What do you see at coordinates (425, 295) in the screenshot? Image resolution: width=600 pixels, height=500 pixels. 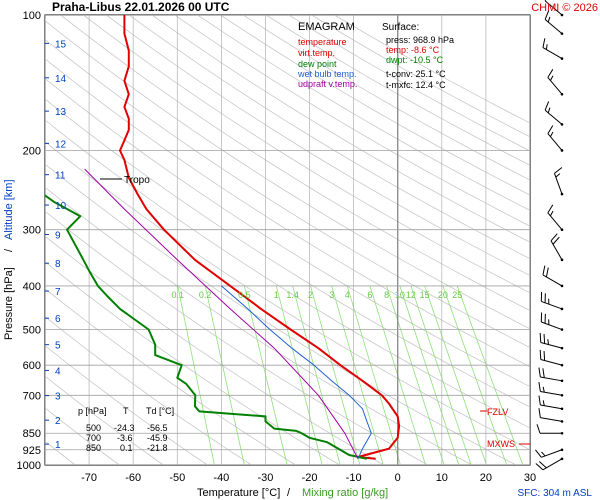 I see `mixing-ratio-label: 15` at bounding box center [425, 295].